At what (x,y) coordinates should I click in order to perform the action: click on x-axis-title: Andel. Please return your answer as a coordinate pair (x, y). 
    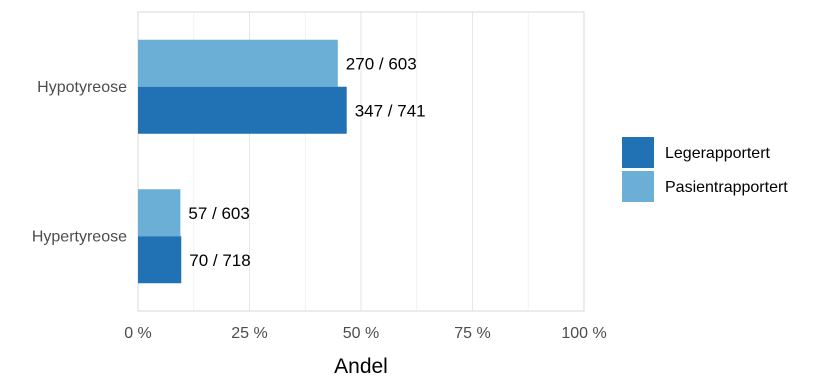
    Looking at the image, I should click on (361, 366).